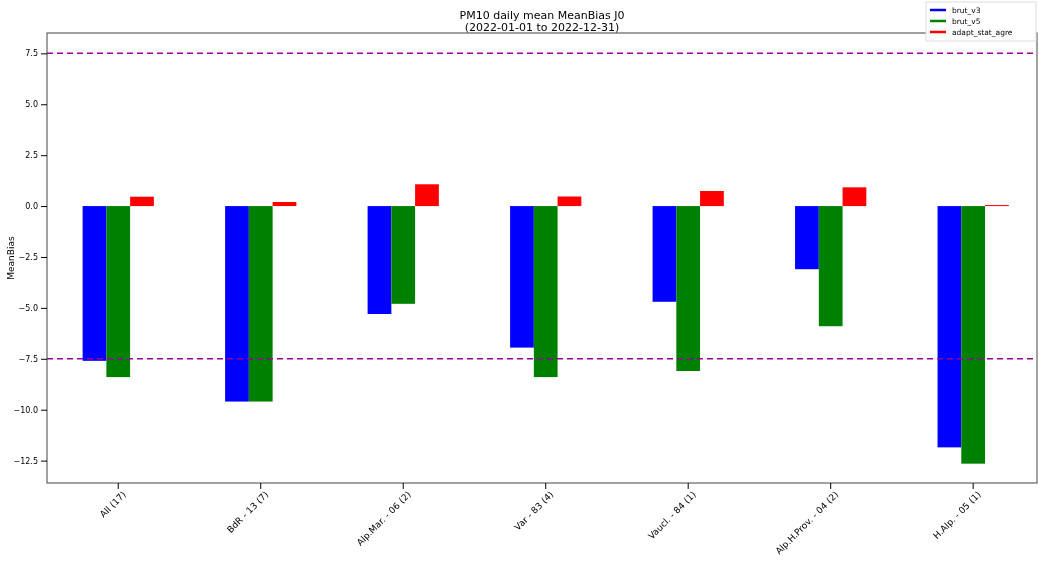 This screenshot has width=1039, height=571. Describe the element at coordinates (31, 105) in the screenshot. I see `y-tick-label: 5.0` at that location.